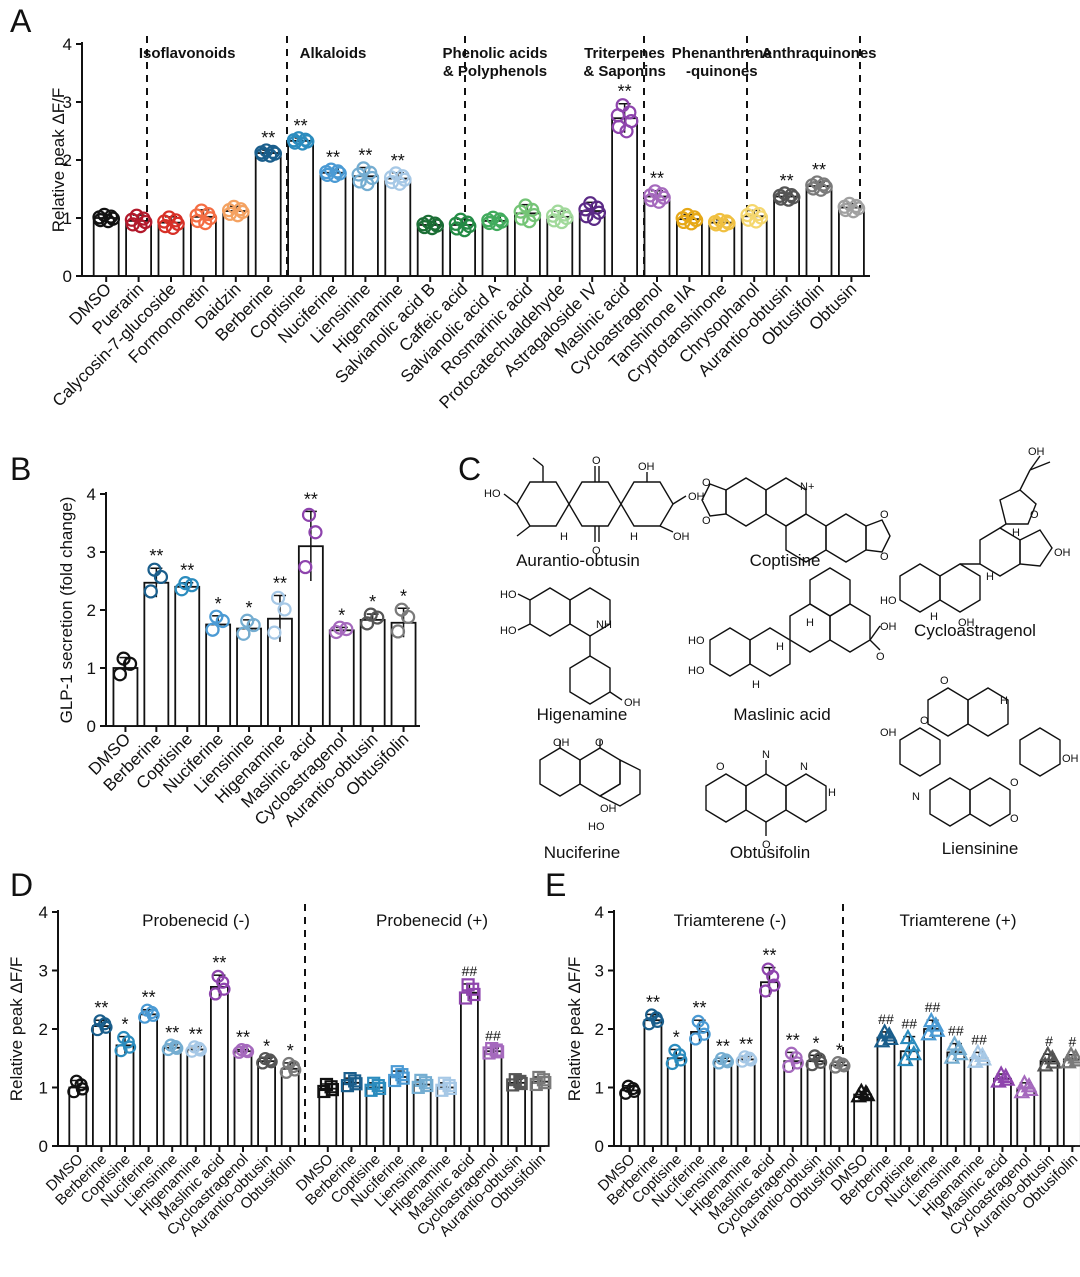 The height and width of the screenshot is (1277, 1080). What do you see at coordinates (807, 487) in the screenshot?
I see `atom-label: N+` at bounding box center [807, 487].